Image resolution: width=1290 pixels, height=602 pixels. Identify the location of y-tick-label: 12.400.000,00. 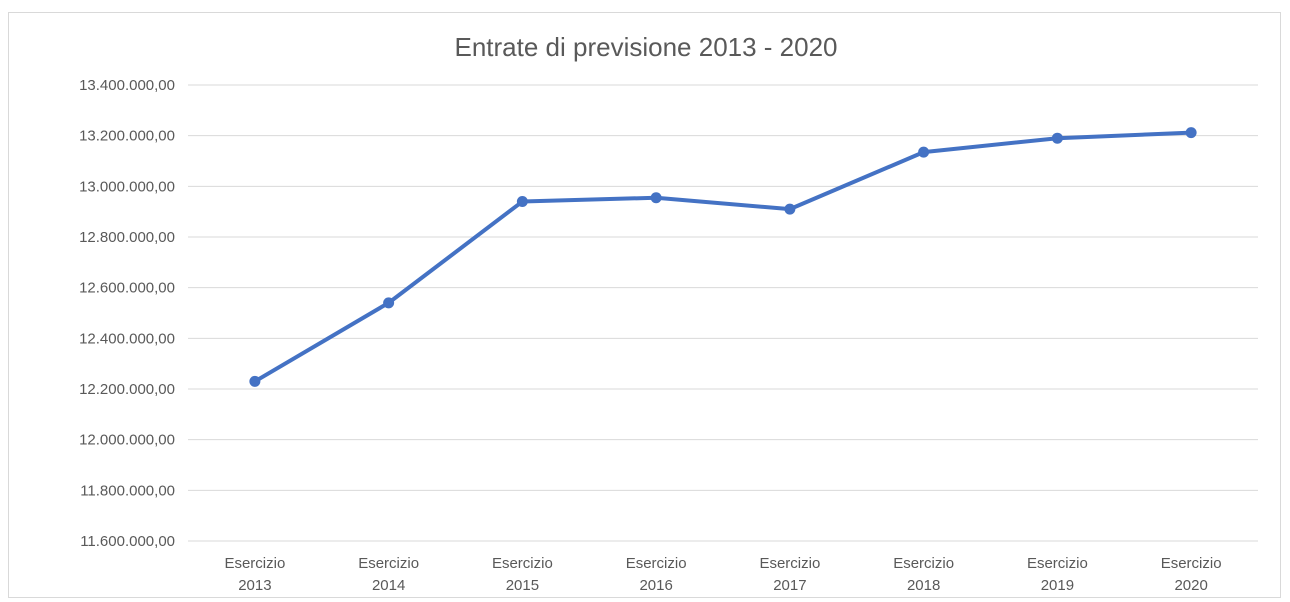
(127, 338).